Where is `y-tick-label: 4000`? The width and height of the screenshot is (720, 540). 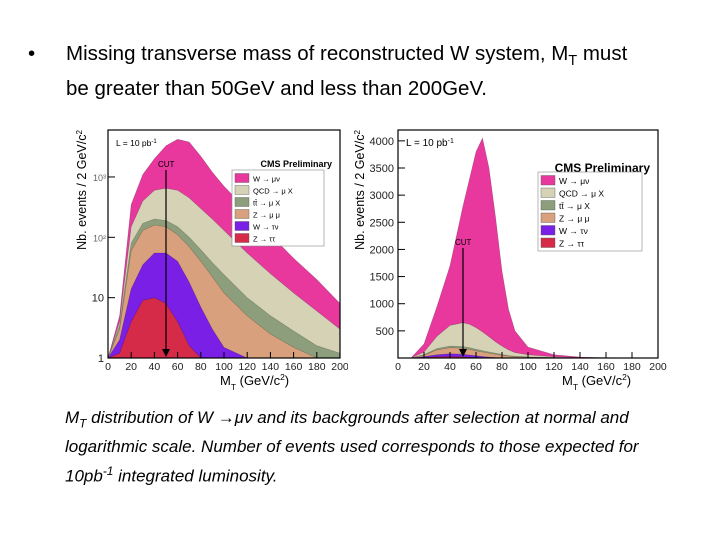
y-tick-label: 4000 is located at coordinates (382, 142).